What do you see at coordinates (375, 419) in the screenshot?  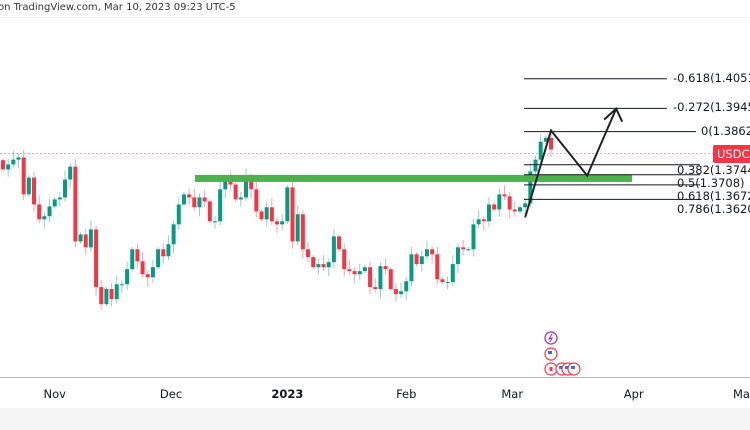 I see `axis-footer` at bounding box center [375, 419].